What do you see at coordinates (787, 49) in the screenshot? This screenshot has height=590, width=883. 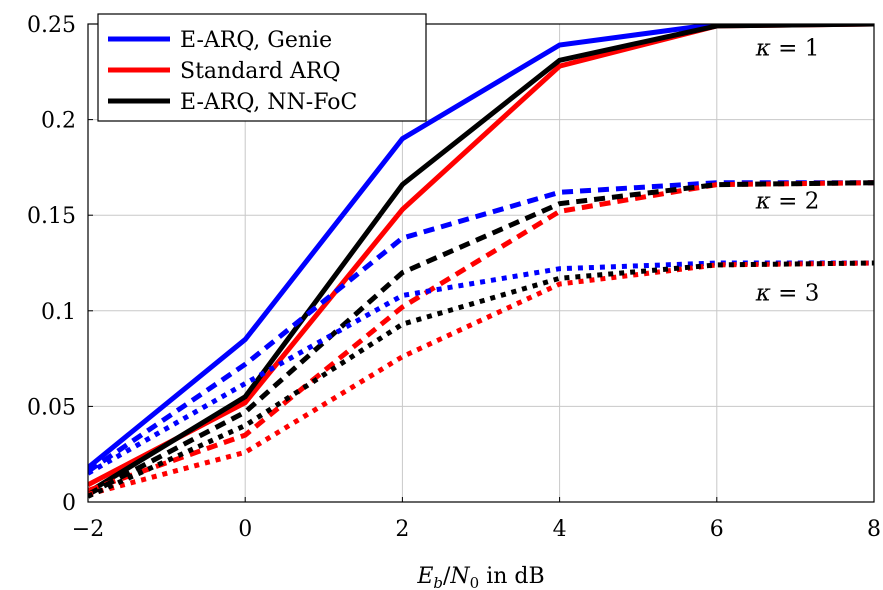 I see `kappa-annotation: κ = 1` at bounding box center [787, 49].